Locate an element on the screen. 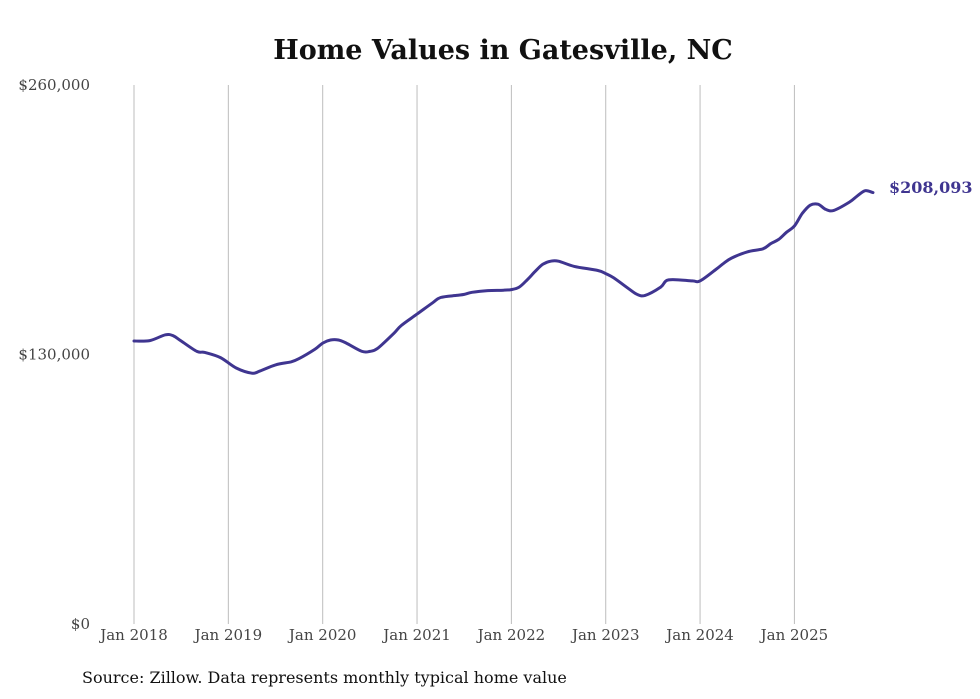 This screenshot has height=699, width=980. x-tick-label: Jan 2018 is located at coordinates (133, 635).